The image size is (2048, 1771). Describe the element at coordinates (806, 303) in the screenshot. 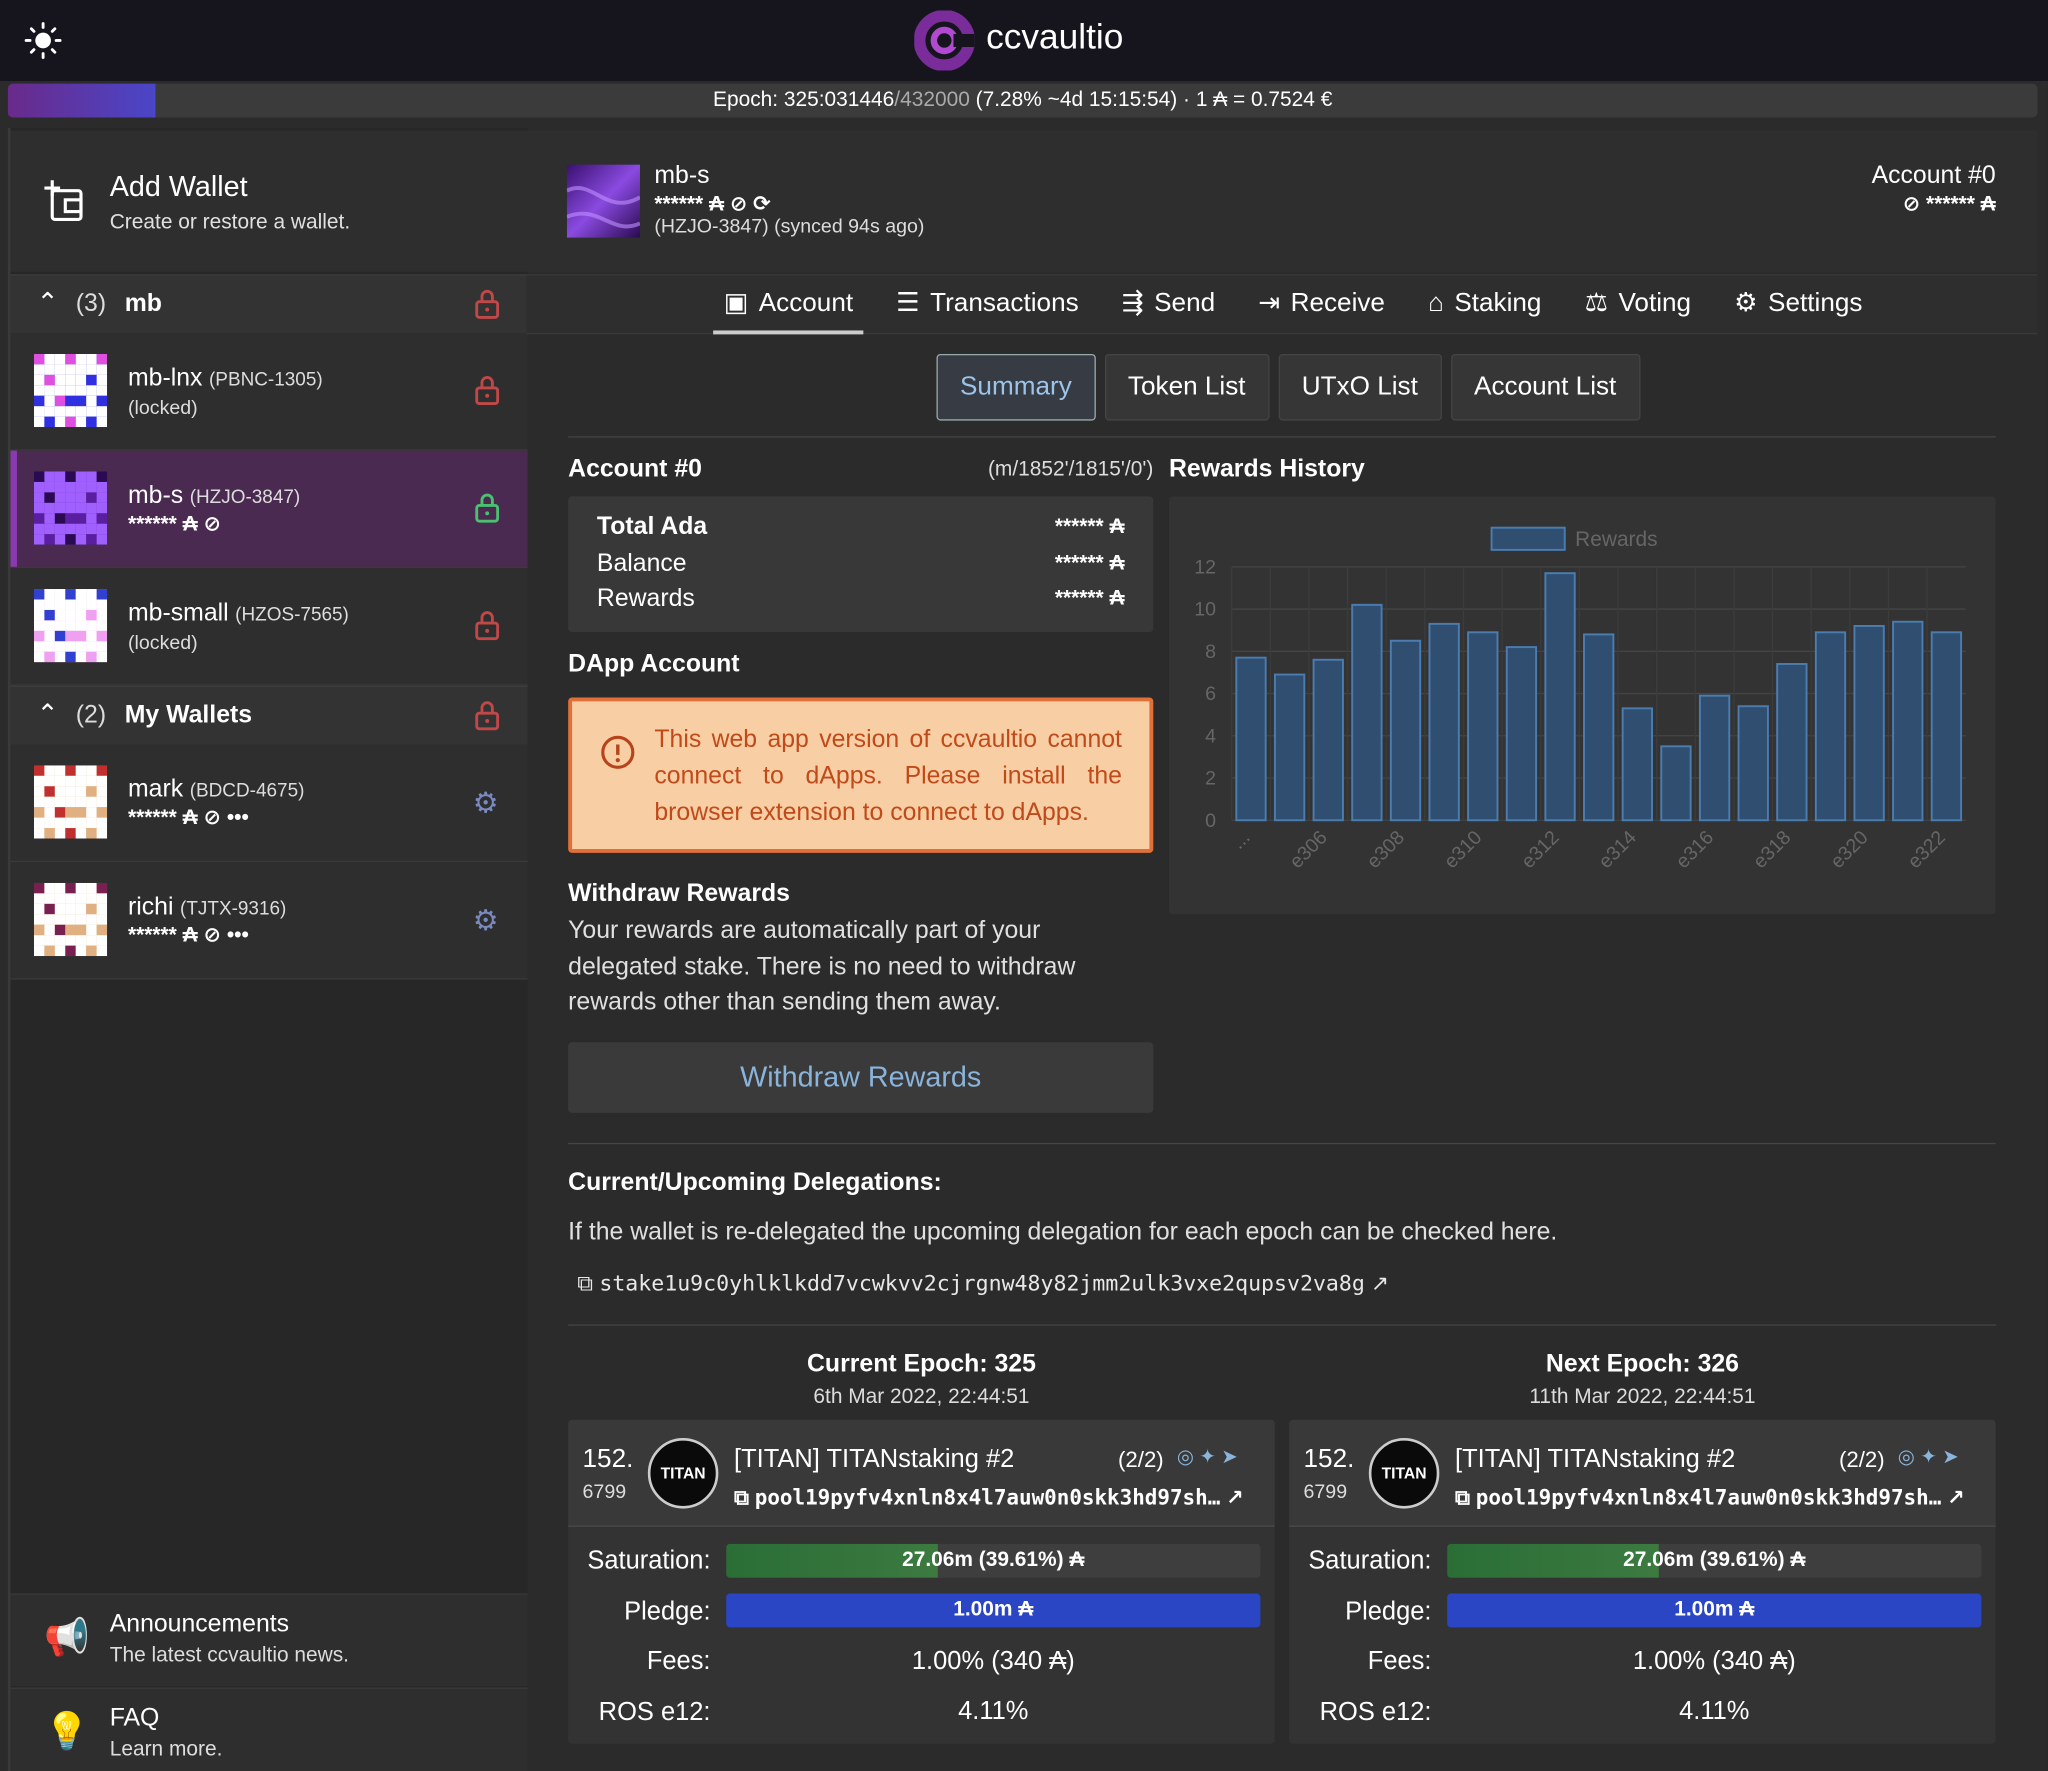

I see `tab-label: Account` at that location.